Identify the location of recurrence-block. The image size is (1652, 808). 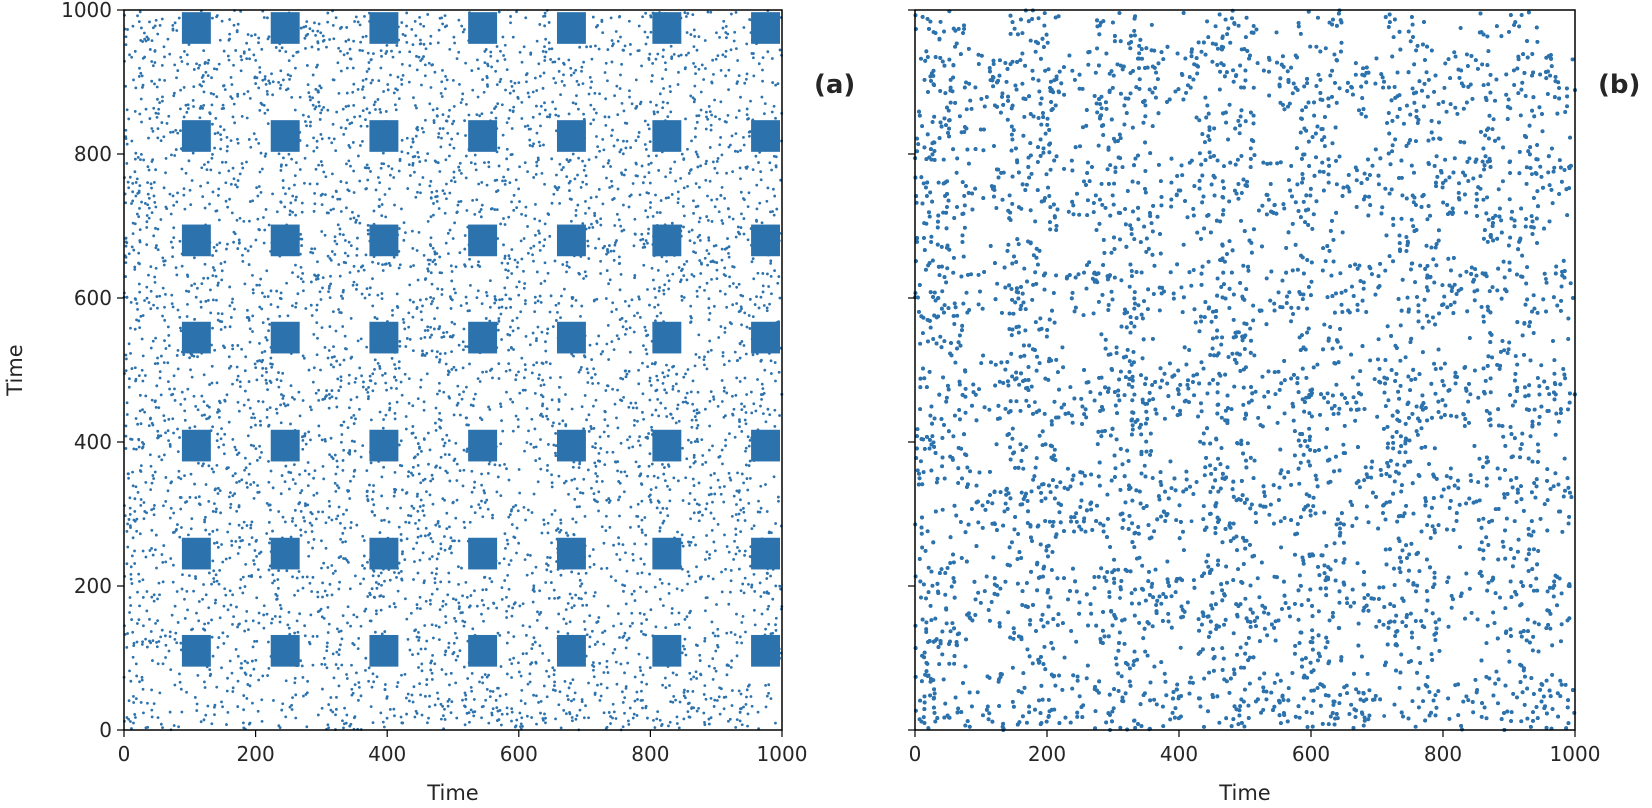
(384, 240).